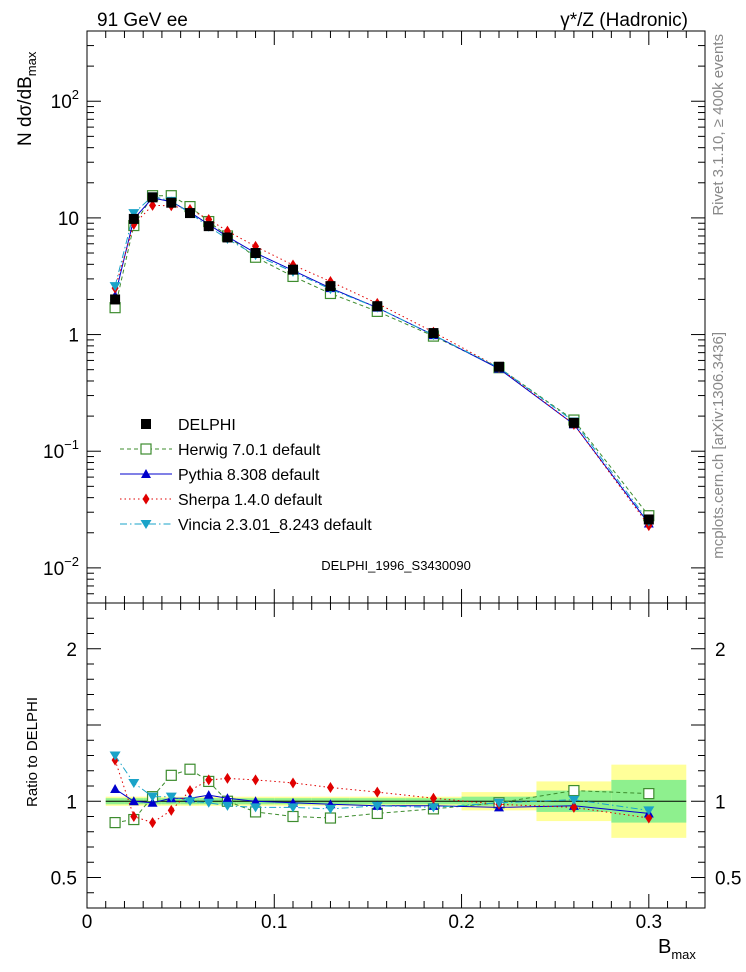 The width and height of the screenshot is (746, 972). Describe the element at coordinates (250, 500) in the screenshot. I see `legend-entry-label: Sherpa 1.4.0 default` at that location.